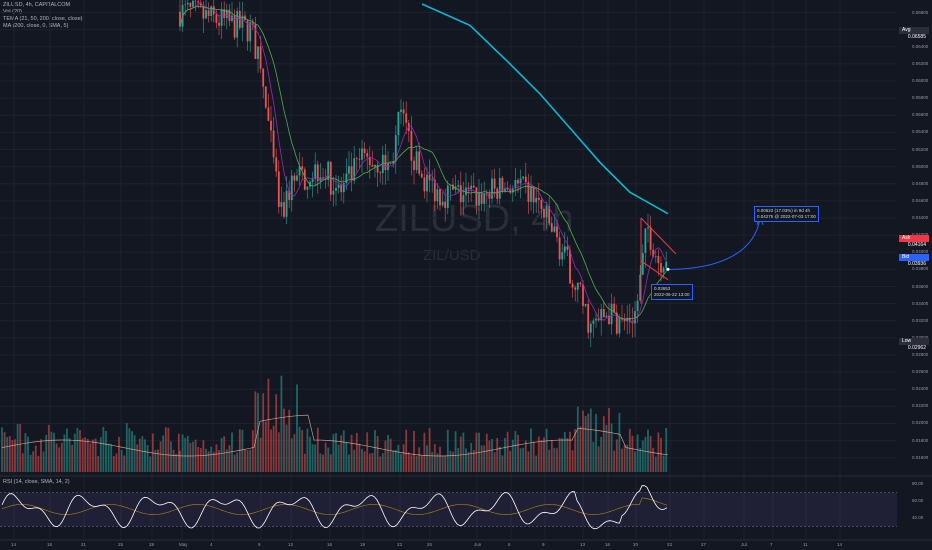 The width and height of the screenshot is (932, 550). Describe the element at coordinates (920, 200) in the screenshot. I see `price-scale-label: 0.04600` at that location.